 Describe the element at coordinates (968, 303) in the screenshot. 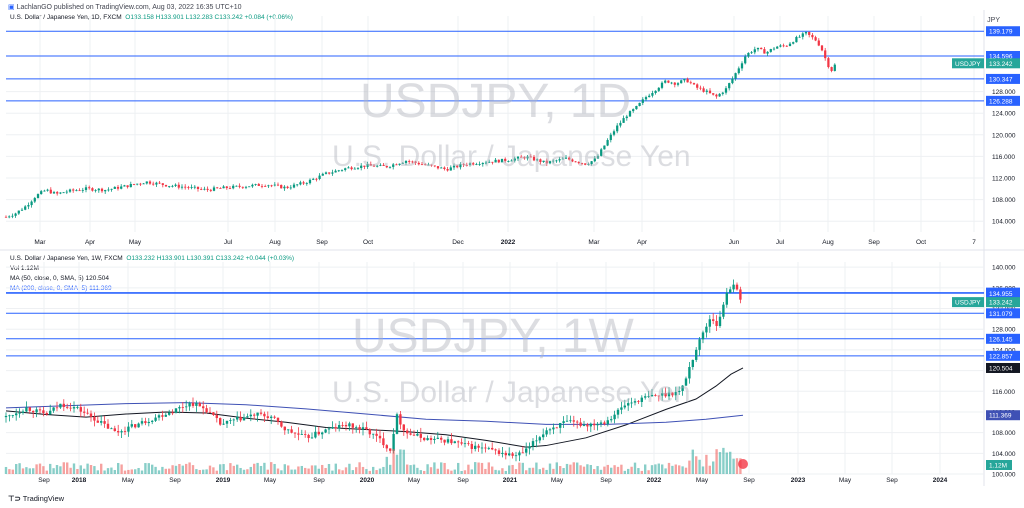

I see `weekly-symbol-label: USDJPY` at that location.